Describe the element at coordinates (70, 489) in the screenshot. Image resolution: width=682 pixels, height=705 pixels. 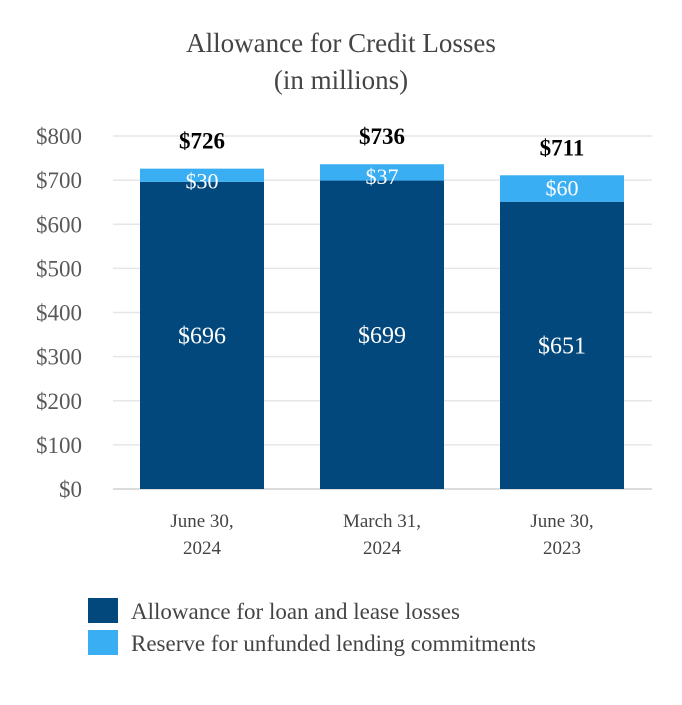
I see `y-tick-label: $0` at that location.